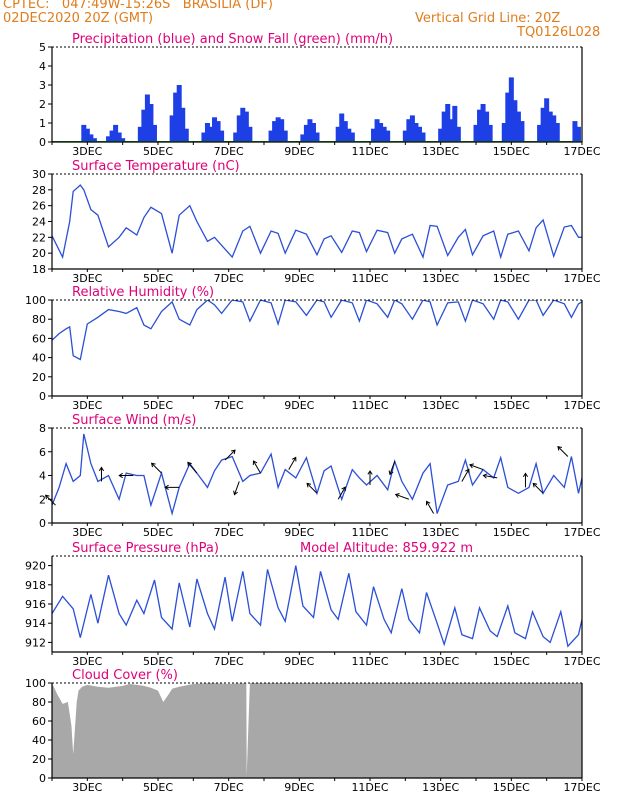 The width and height of the screenshot is (618, 800). What do you see at coordinates (156, 166) in the screenshot?
I see `panel-title: Surface Temperature (nC)` at bounding box center [156, 166].